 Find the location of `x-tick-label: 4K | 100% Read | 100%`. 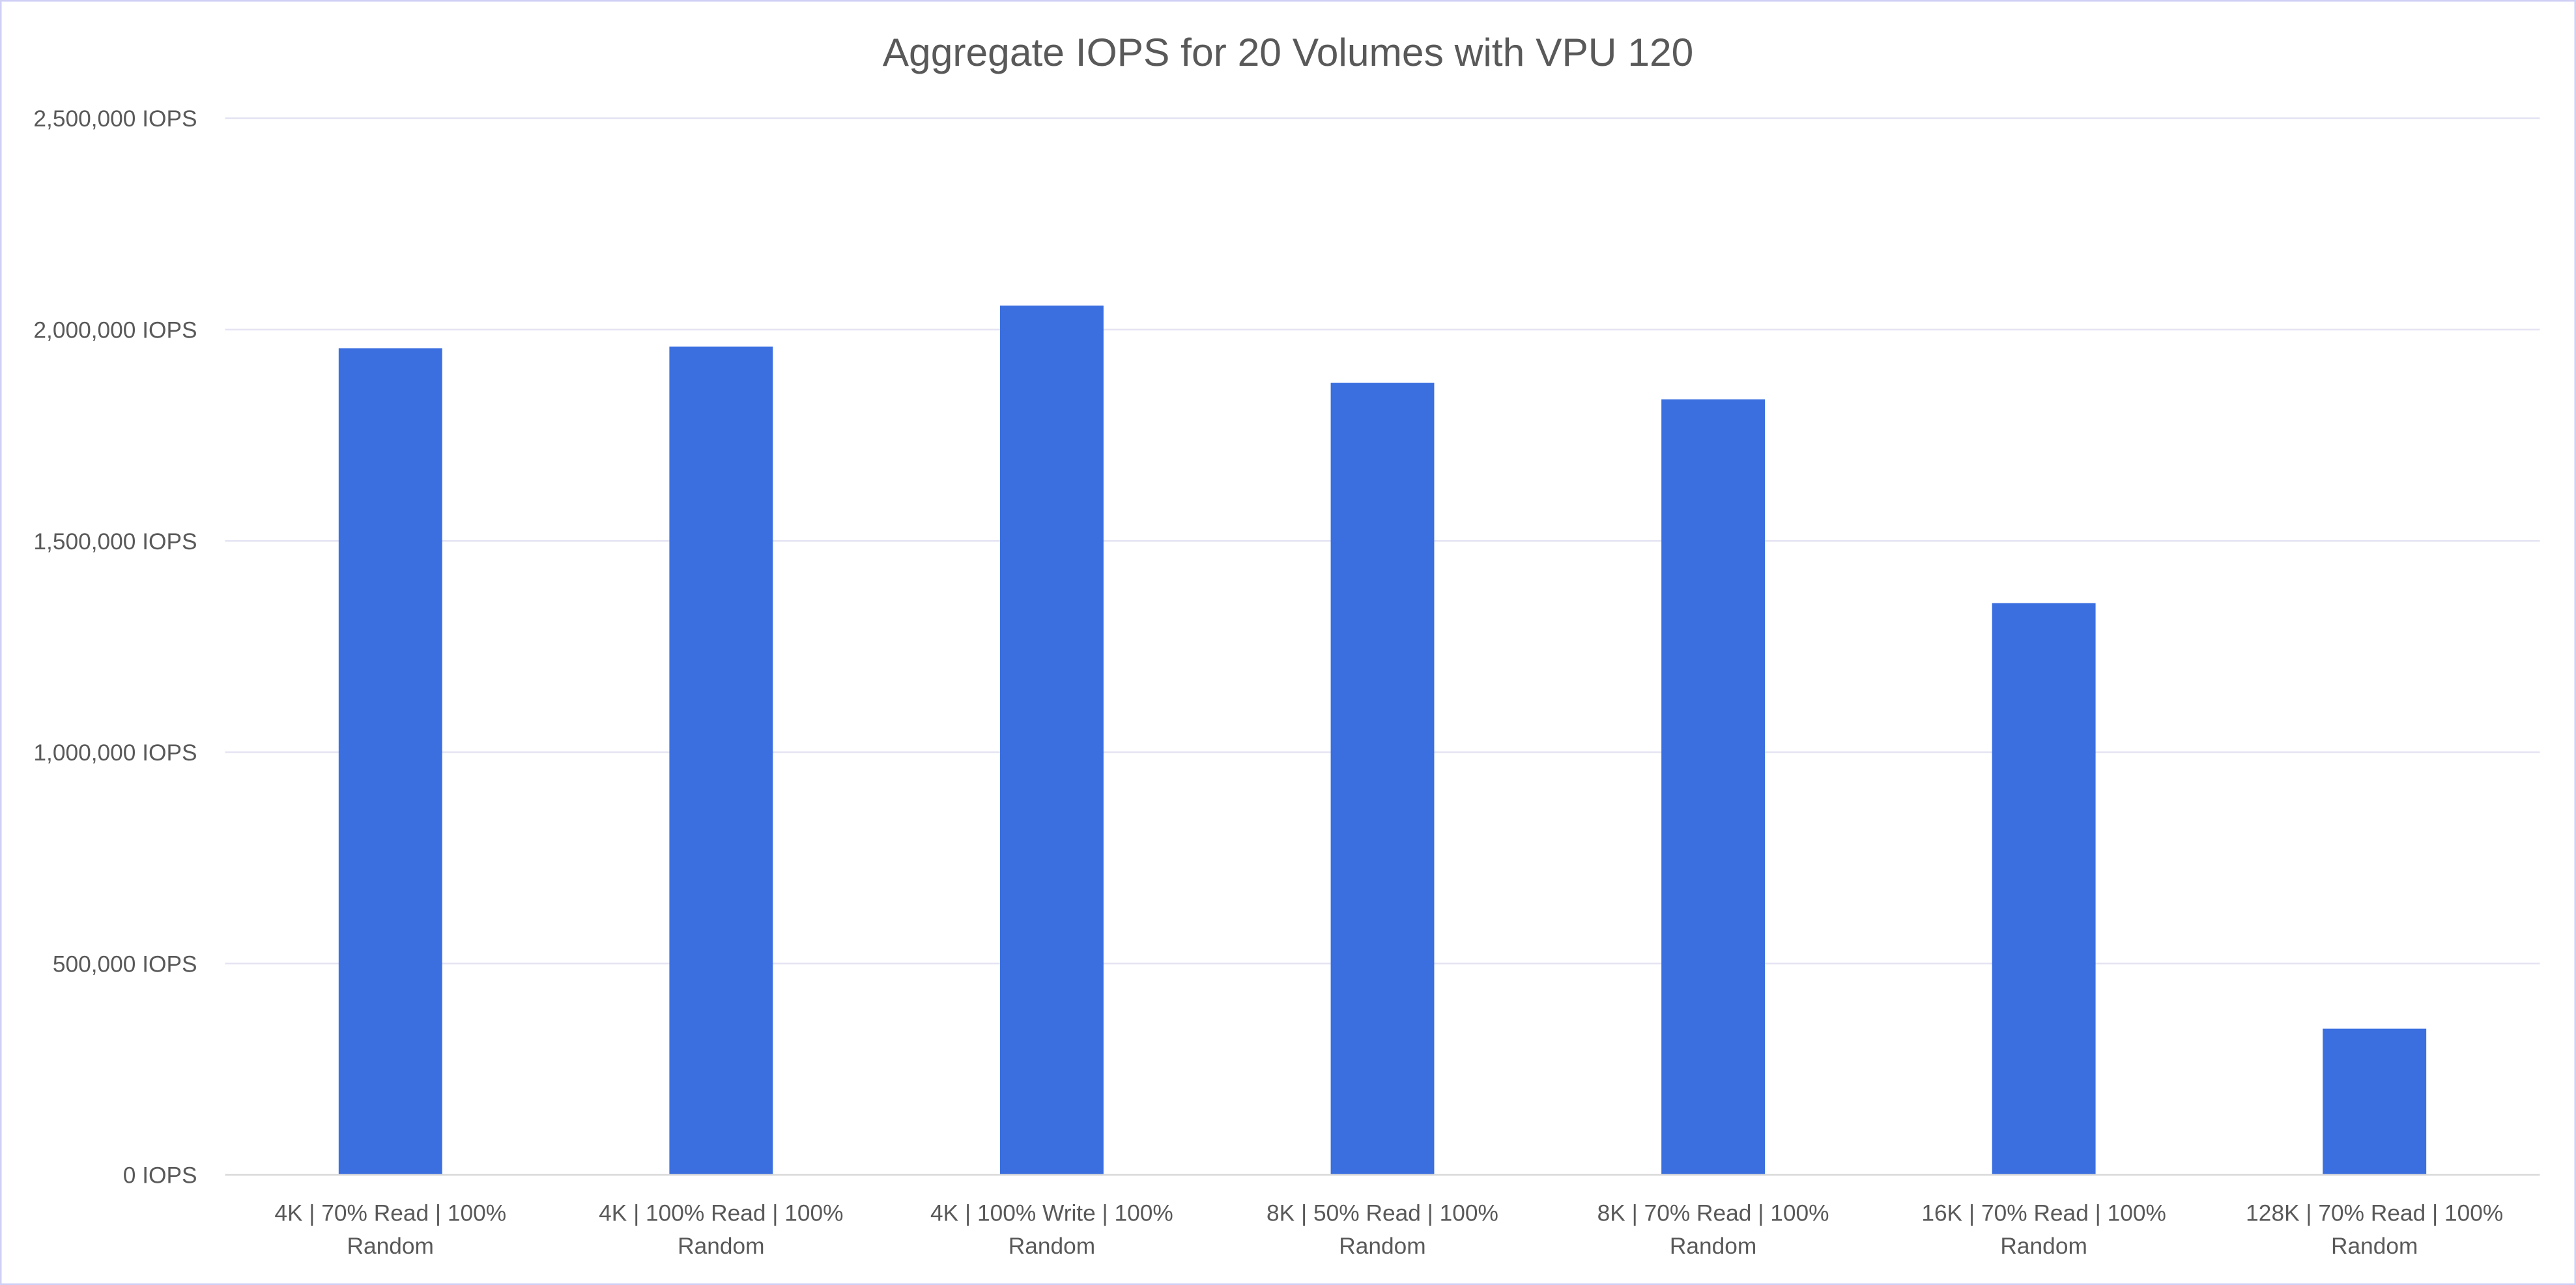

x-tick-label: 4K | 100% Read | 100% is located at coordinates (721, 1213).